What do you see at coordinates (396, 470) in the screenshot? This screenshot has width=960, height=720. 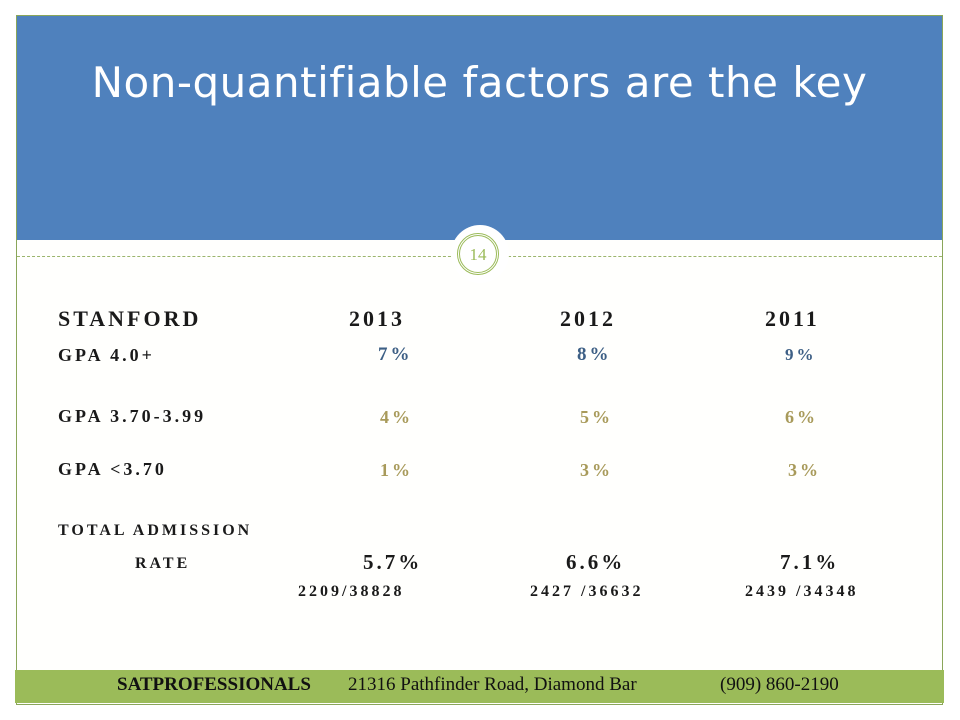 I see `cell-value: 1%` at bounding box center [396, 470].